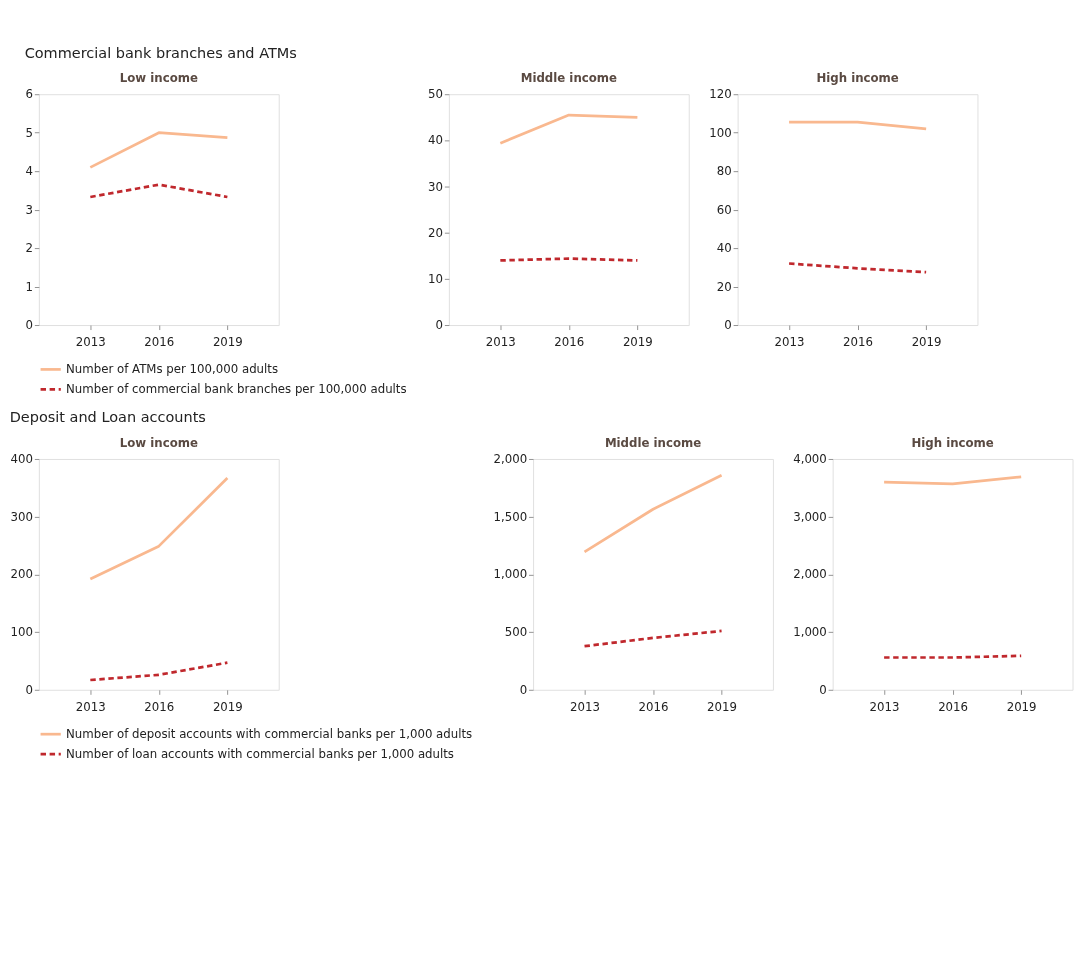  I want to click on y-tick-label: 6, so click(29, 94).